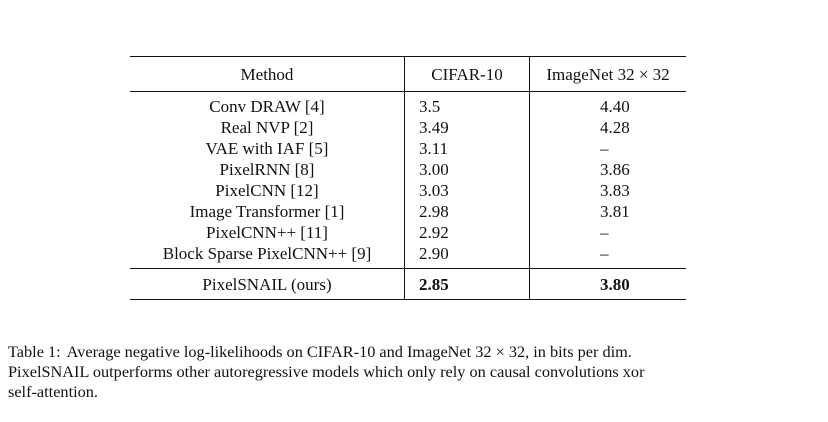 Image resolution: width=828 pixels, height=422 pixels. I want to click on table-header: Method CIFAR-10 ImageNet 32 × 32, so click(408, 74).